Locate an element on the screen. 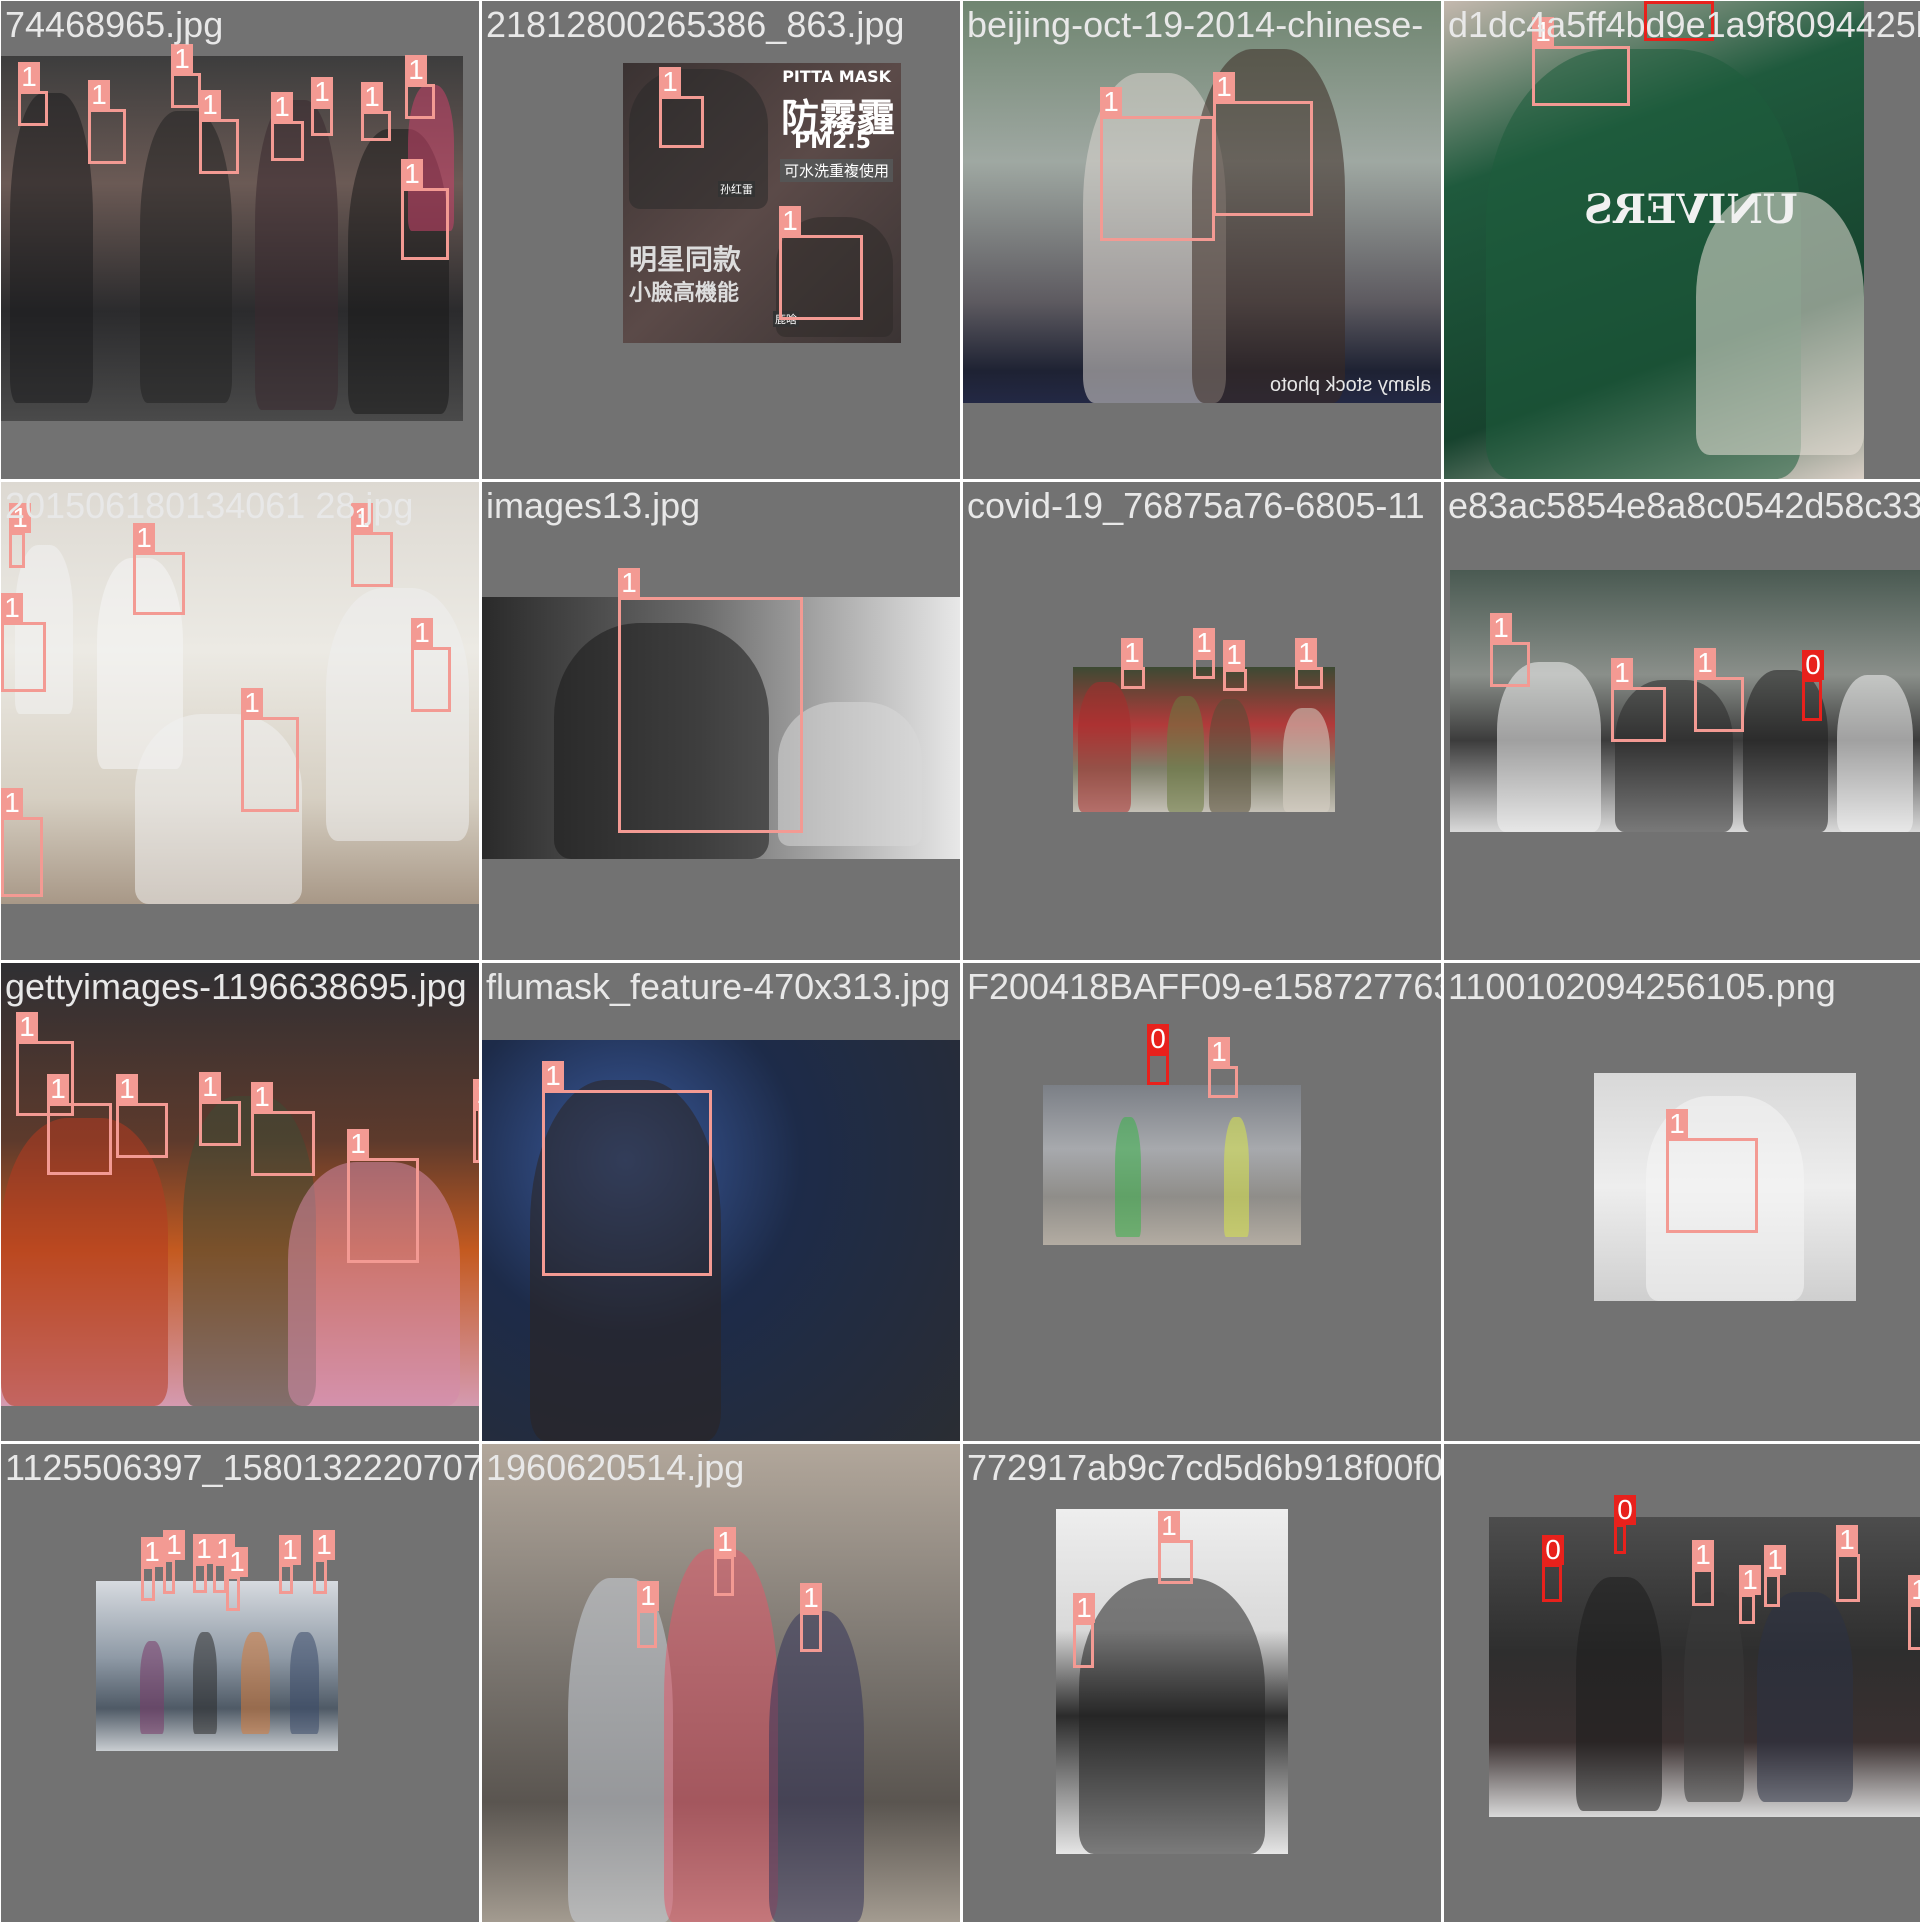  mosaic-tile: 1111111gettyimages-1196638695.jpg is located at coordinates (240, 1202).